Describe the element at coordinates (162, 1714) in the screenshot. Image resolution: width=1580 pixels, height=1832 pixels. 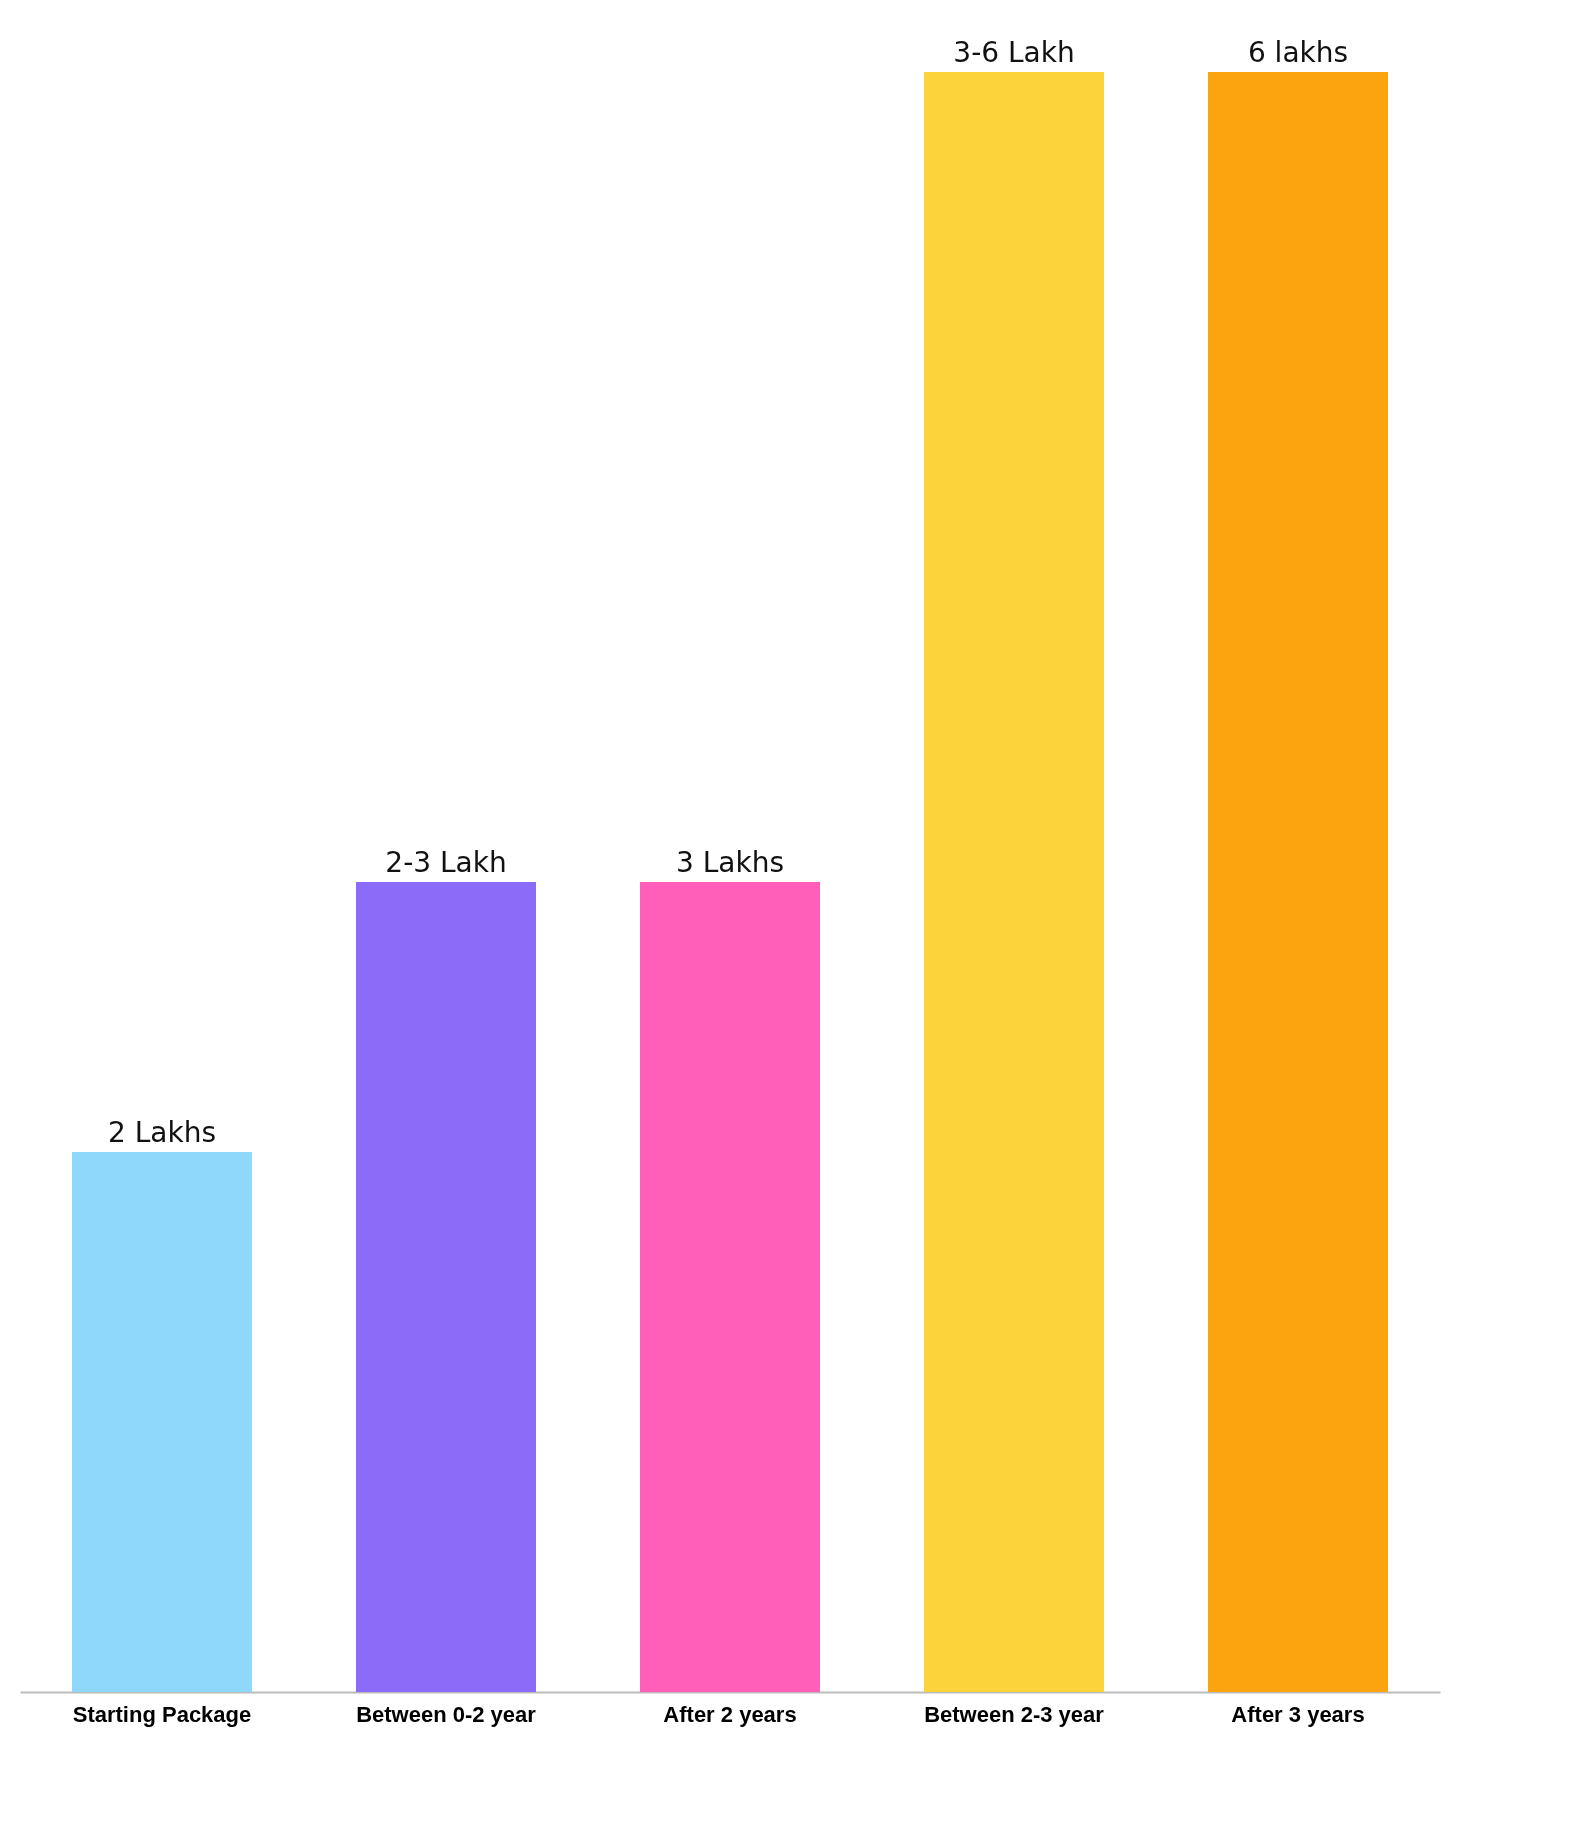
I see `x-tick-label: Starting Package` at that location.